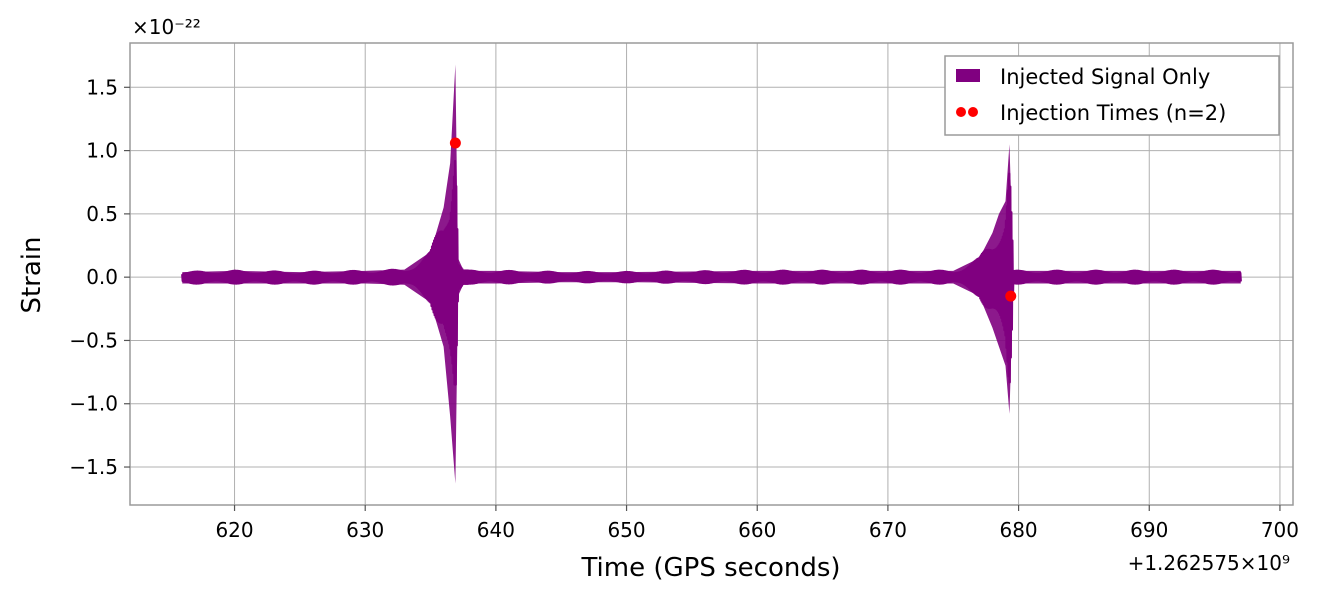  I want to click on x-ticks: 620 630 640 650 660 670 680 690 700, so click(757, 523).